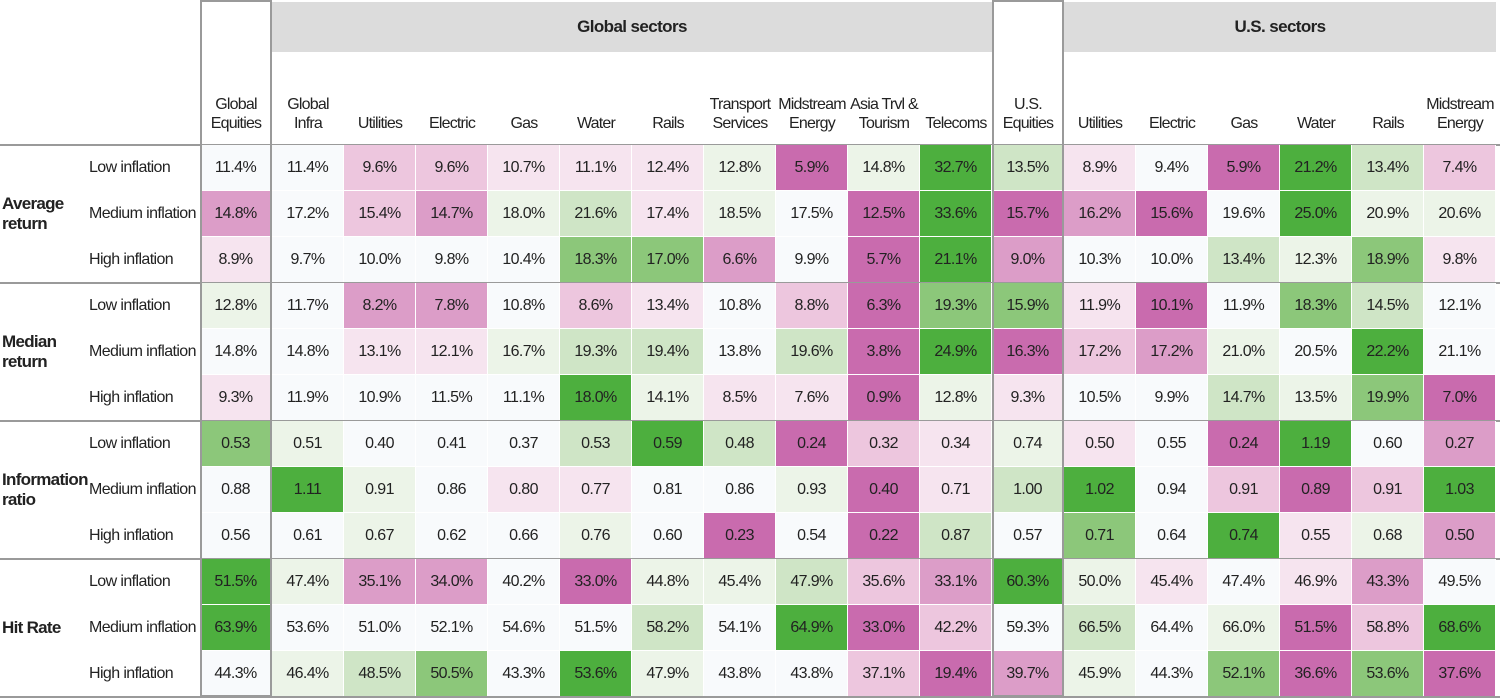 The width and height of the screenshot is (1500, 700). Describe the element at coordinates (524, 628) in the screenshot. I see `table-cell: 54.6%` at that location.